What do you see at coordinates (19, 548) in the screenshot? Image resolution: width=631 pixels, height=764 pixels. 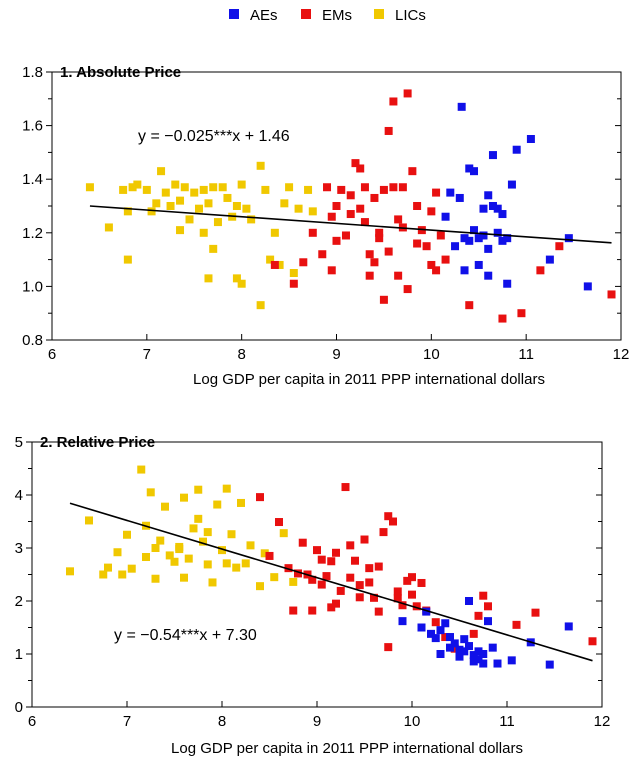 I see `y-tick-label: 3` at bounding box center [19, 548].